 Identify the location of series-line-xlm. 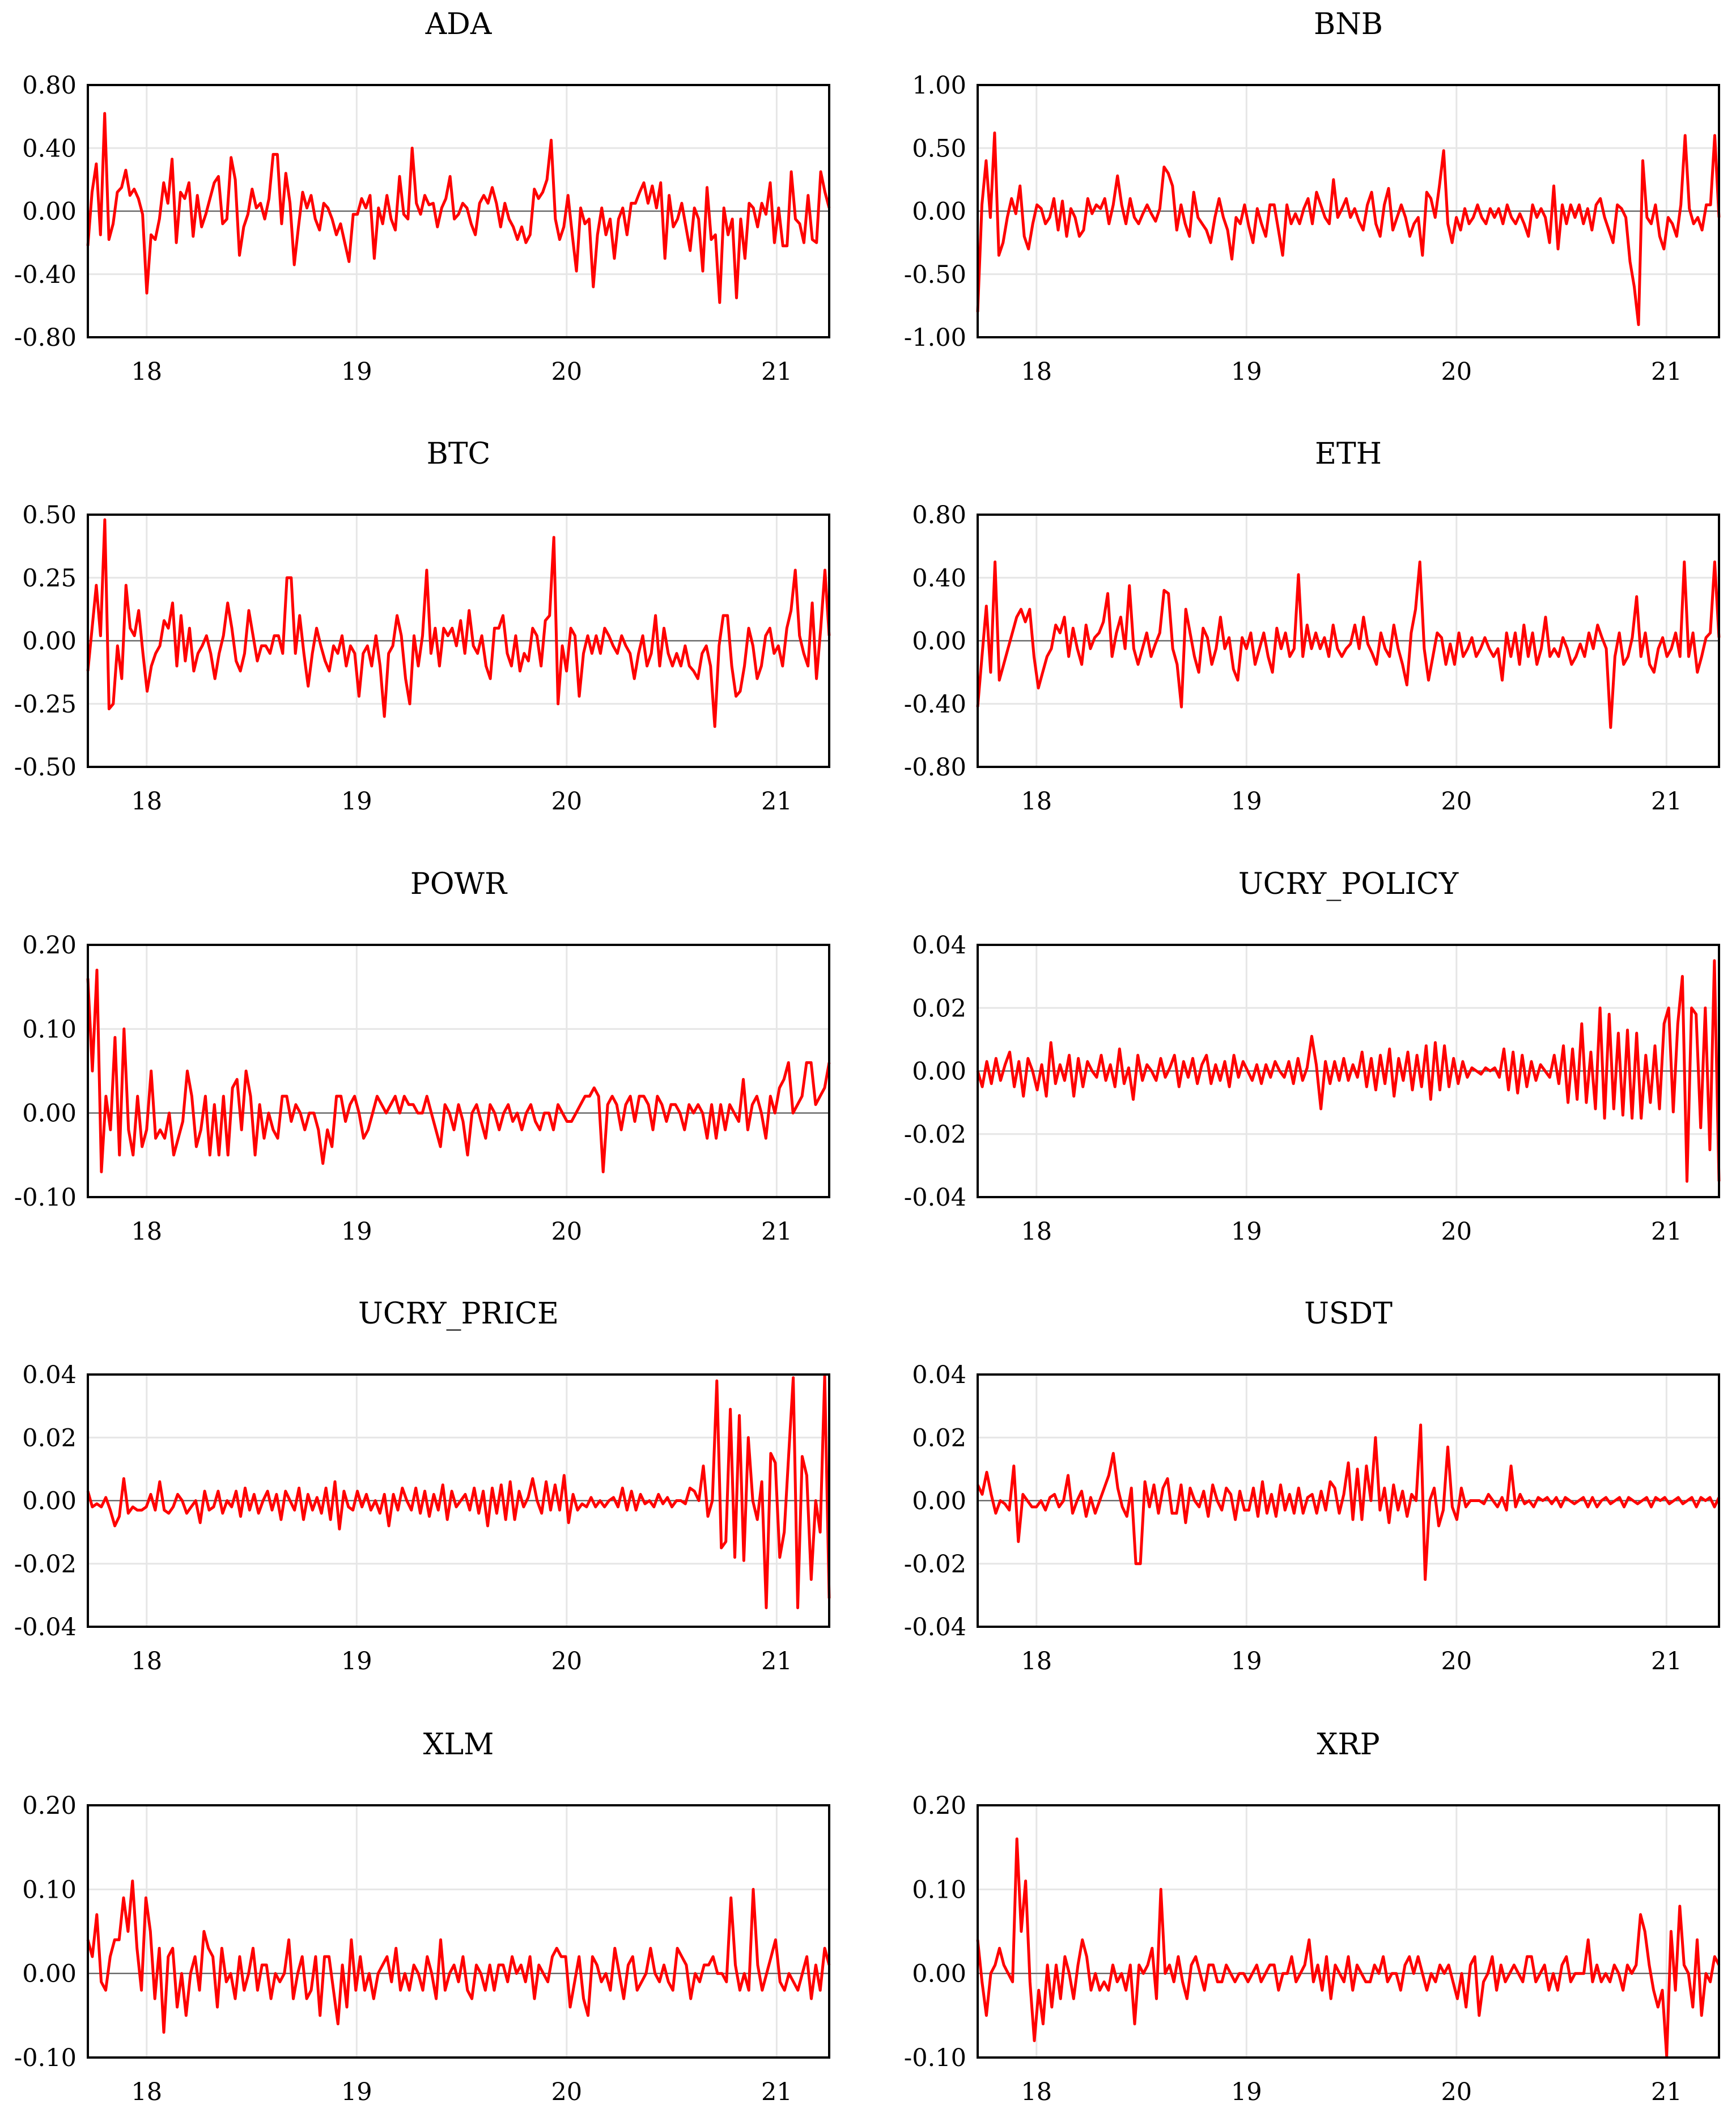
(458, 1957).